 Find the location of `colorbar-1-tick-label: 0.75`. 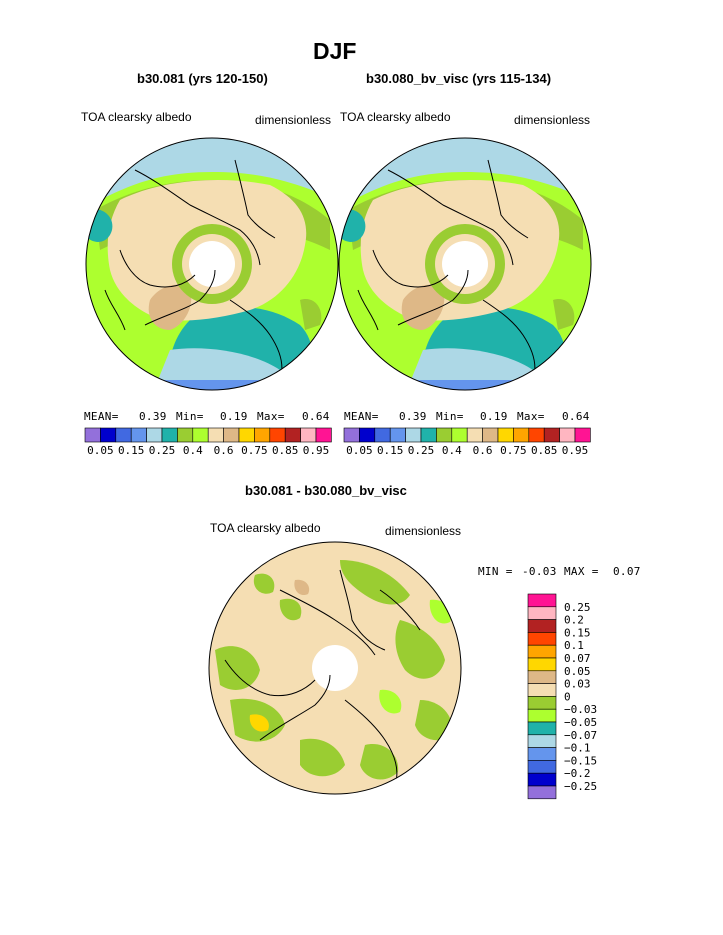

colorbar-1-tick-label: 0.75 is located at coordinates (254, 450).